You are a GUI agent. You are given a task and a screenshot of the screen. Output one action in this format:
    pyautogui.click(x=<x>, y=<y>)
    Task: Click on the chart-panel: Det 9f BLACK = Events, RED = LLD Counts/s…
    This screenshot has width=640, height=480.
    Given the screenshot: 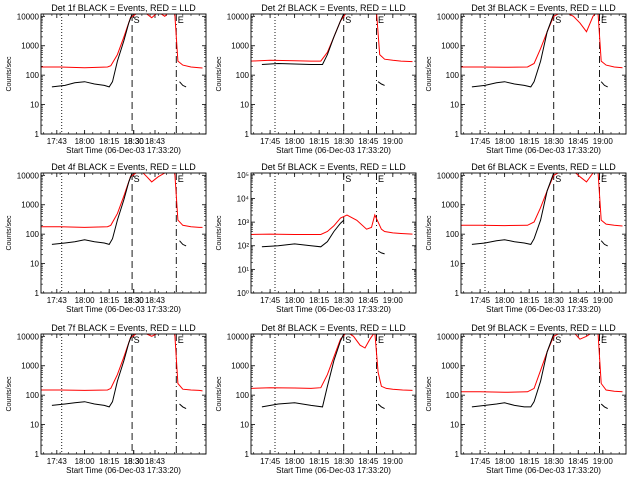 What is the action you would take?
    pyautogui.click(x=526, y=399)
    